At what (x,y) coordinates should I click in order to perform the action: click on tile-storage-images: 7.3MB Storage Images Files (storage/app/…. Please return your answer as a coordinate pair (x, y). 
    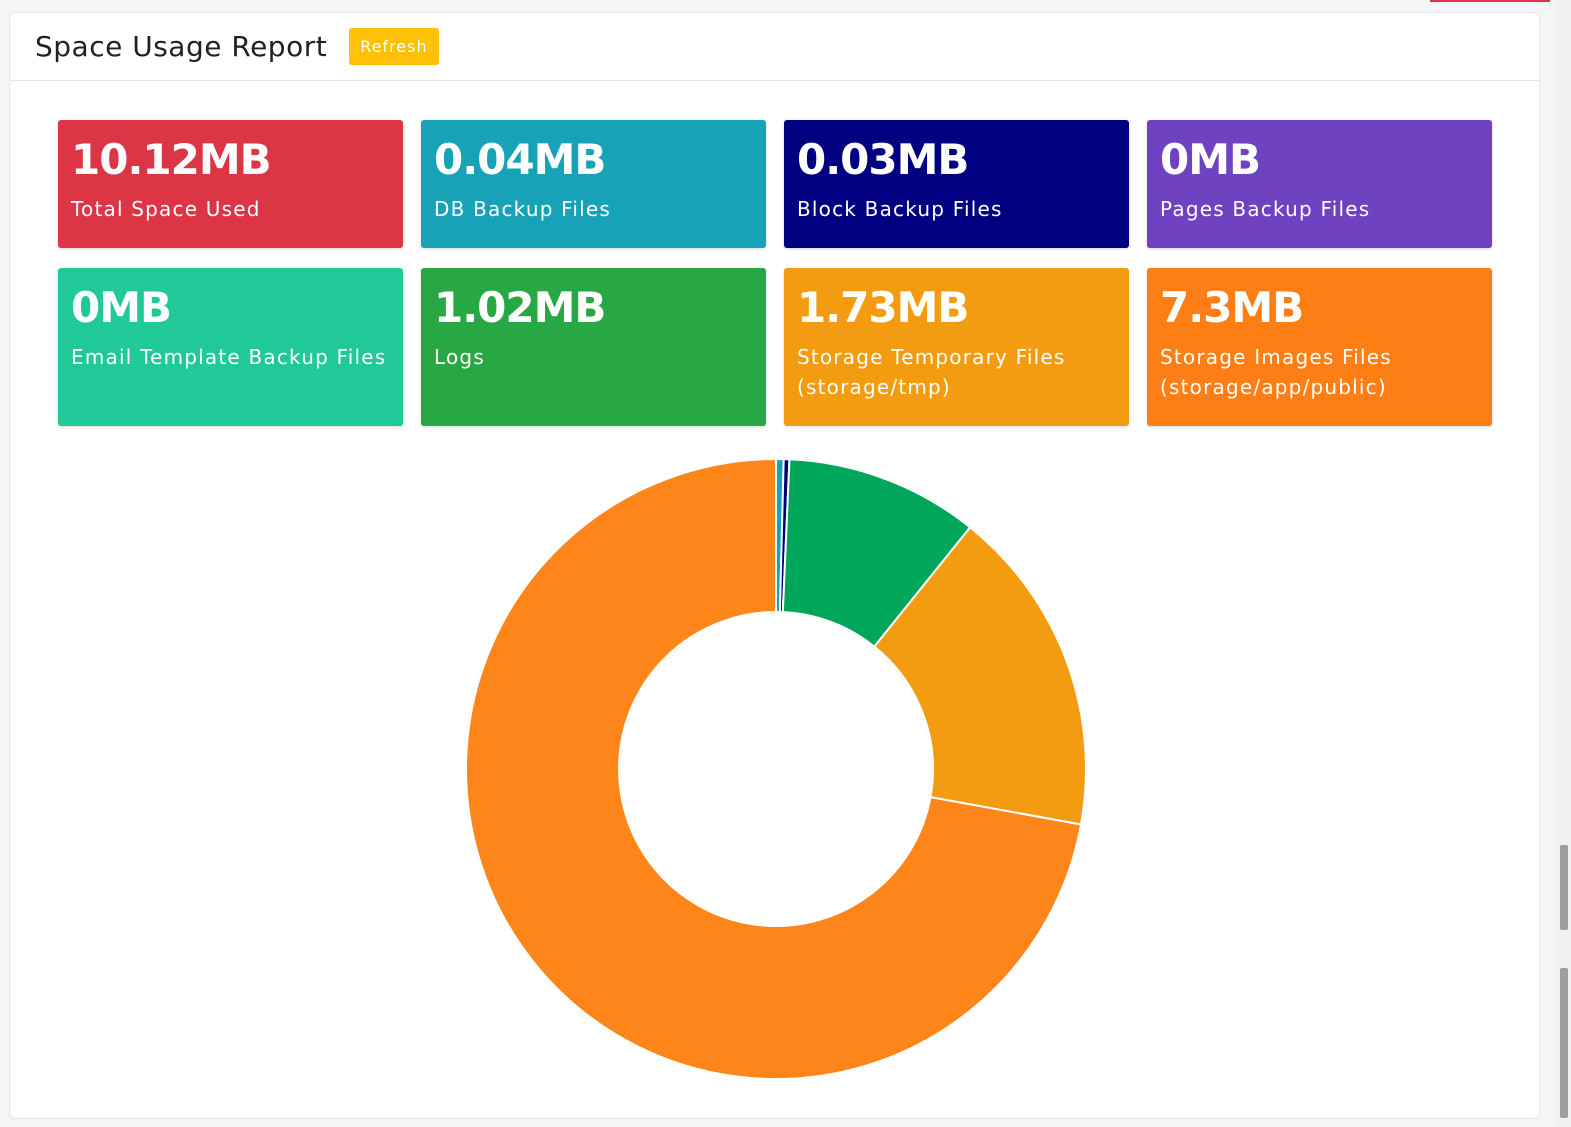
    Looking at the image, I should click on (1319, 347).